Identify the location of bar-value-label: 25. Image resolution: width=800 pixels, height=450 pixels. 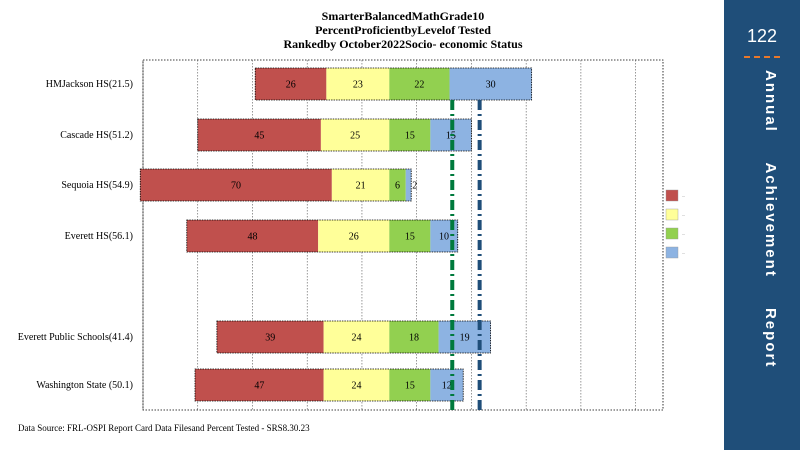
(355, 136).